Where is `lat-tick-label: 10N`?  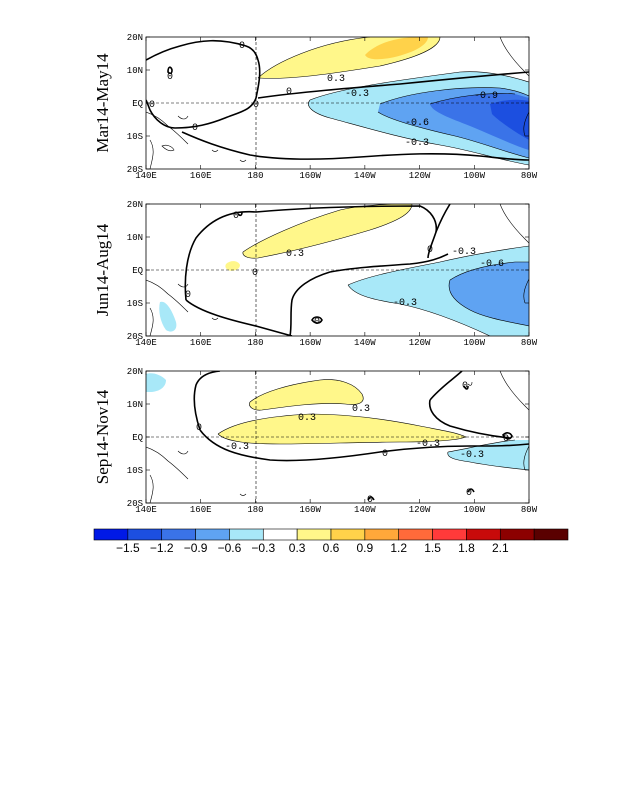
lat-tick-label: 10N is located at coordinates (135, 405).